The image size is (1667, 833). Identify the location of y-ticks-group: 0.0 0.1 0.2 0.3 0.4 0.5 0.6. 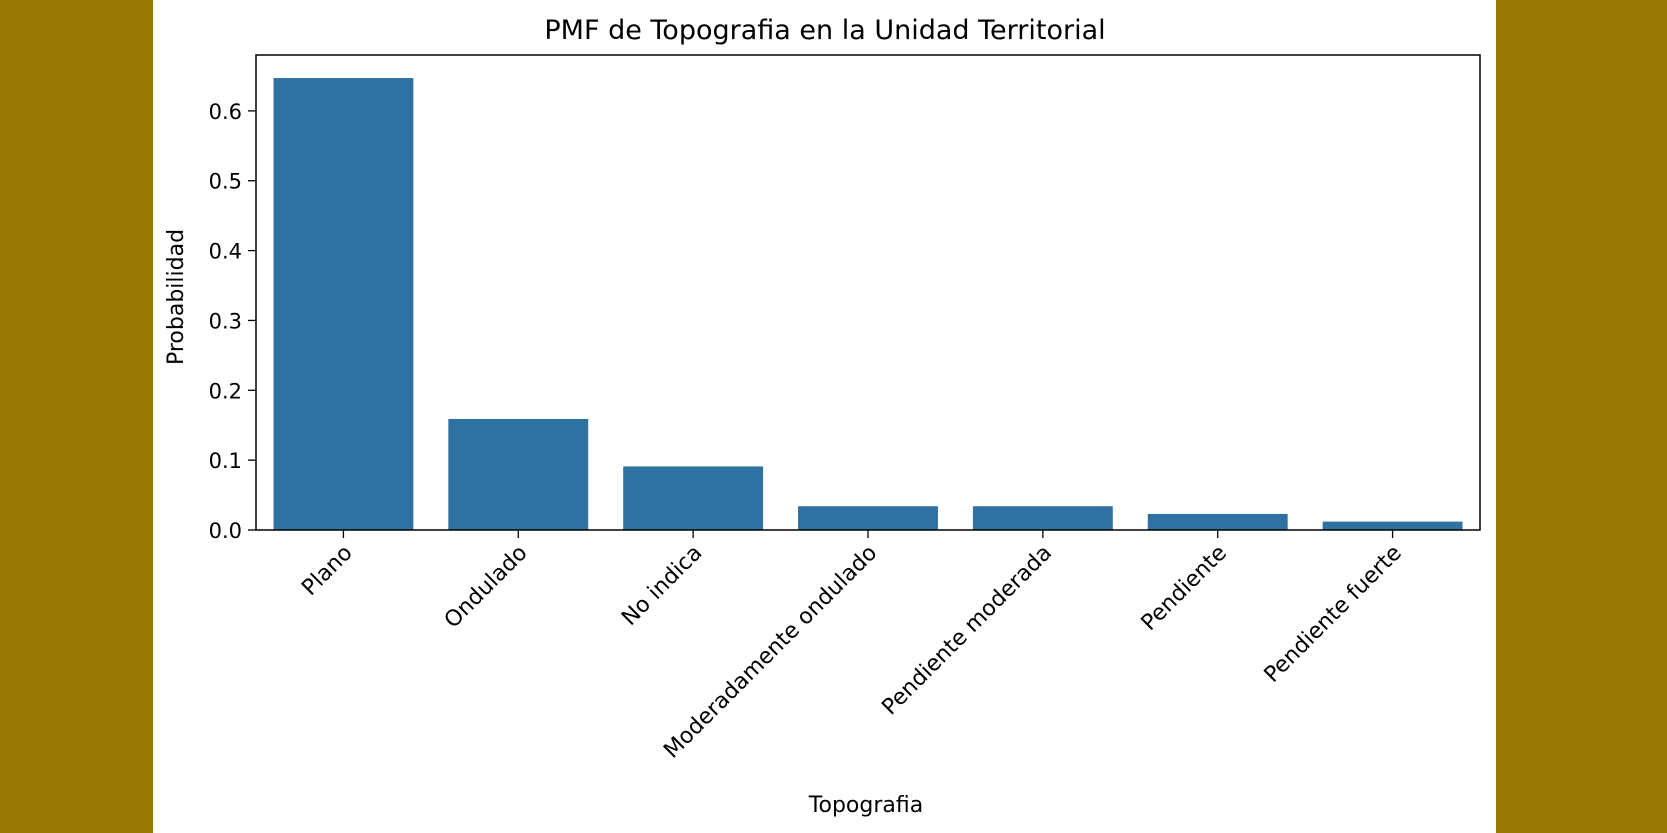
(232, 321).